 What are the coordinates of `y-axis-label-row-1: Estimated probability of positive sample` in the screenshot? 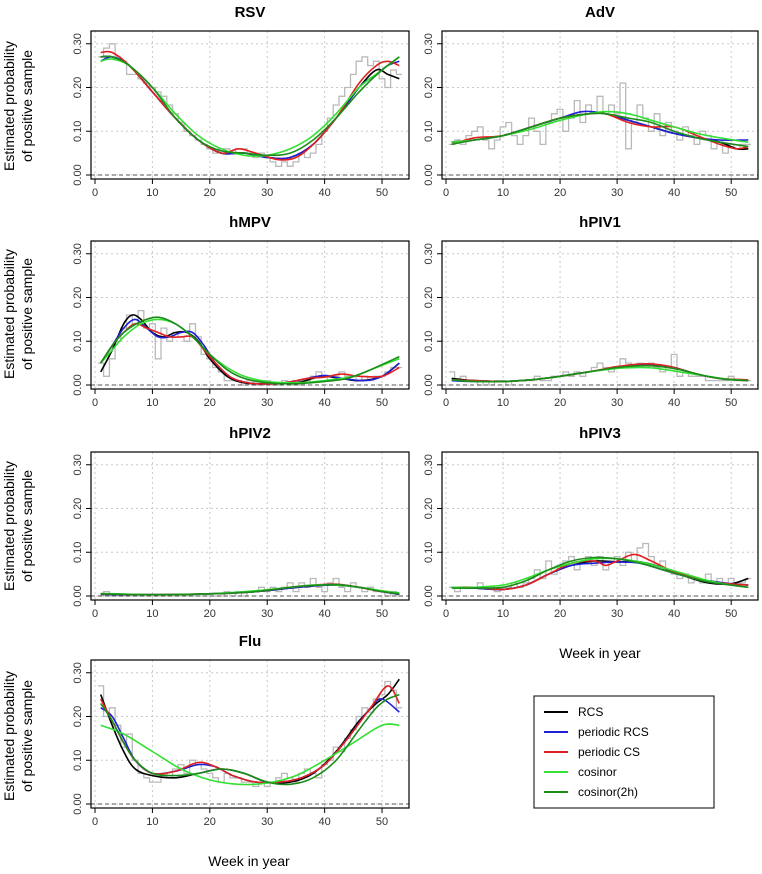 It's located at (18, 106).